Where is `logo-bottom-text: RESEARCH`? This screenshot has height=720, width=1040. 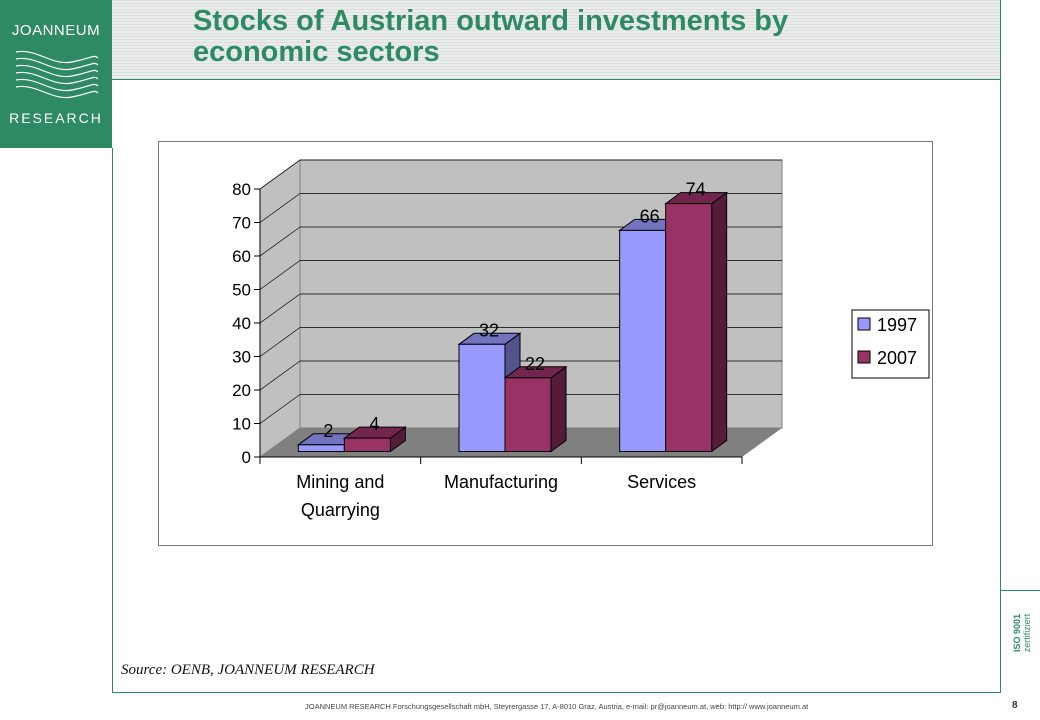
logo-bottom-text: RESEARCH is located at coordinates (56, 118).